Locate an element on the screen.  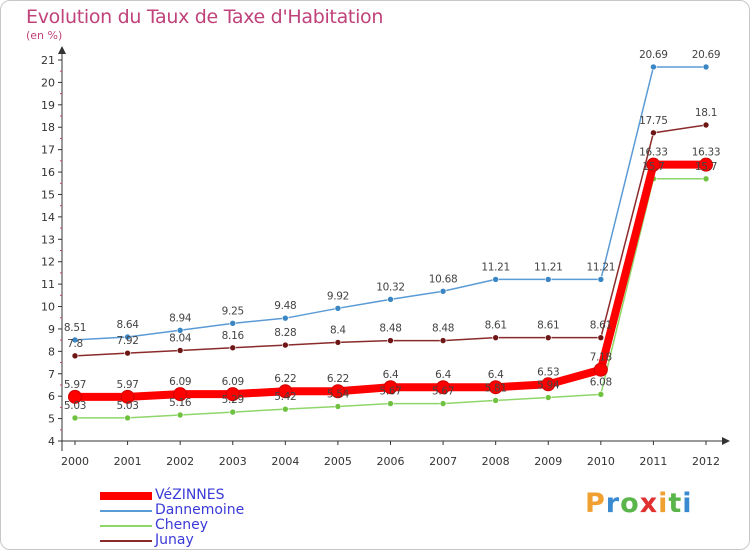
y-tick-label: 18 is located at coordinates (48, 127).